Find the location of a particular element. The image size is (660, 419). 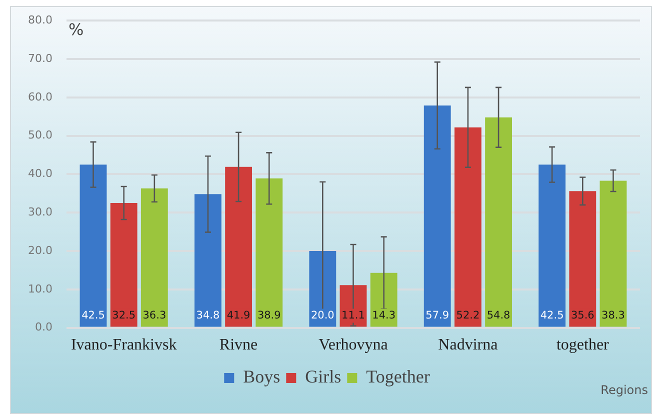

data-label: 36.3 is located at coordinates (154, 316).